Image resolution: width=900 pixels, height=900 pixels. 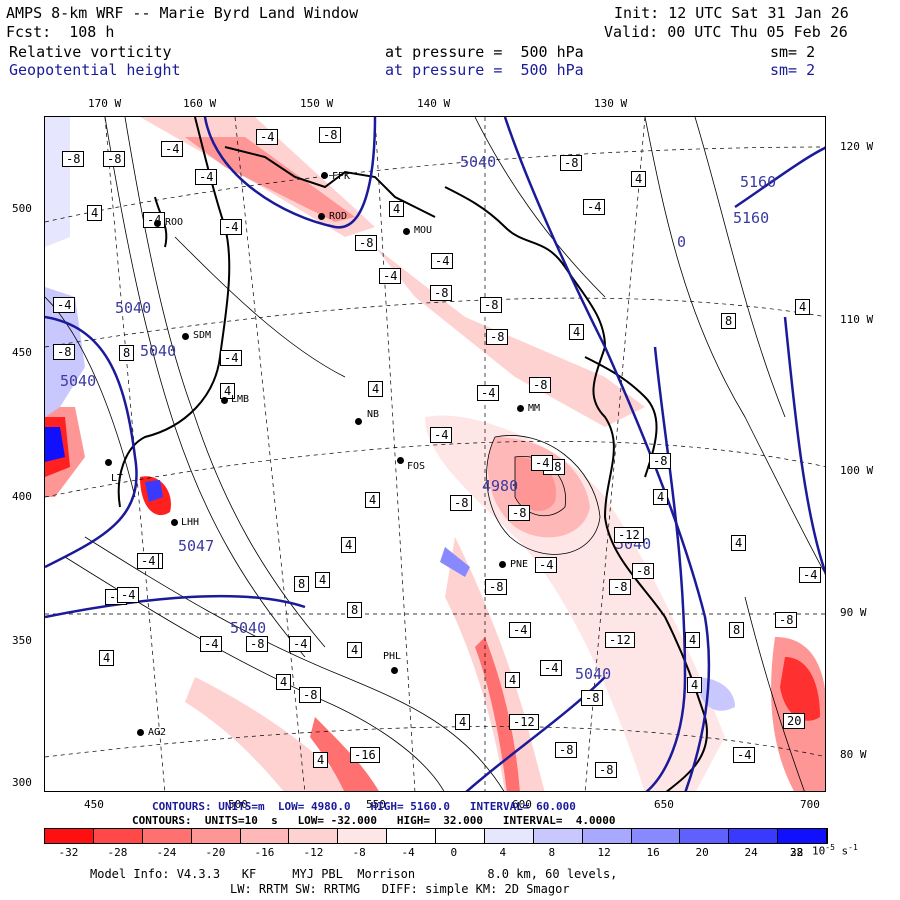 What do you see at coordinates (94, 804) in the screenshot?
I see `bottom-x-label: 450` at bounding box center [94, 804].